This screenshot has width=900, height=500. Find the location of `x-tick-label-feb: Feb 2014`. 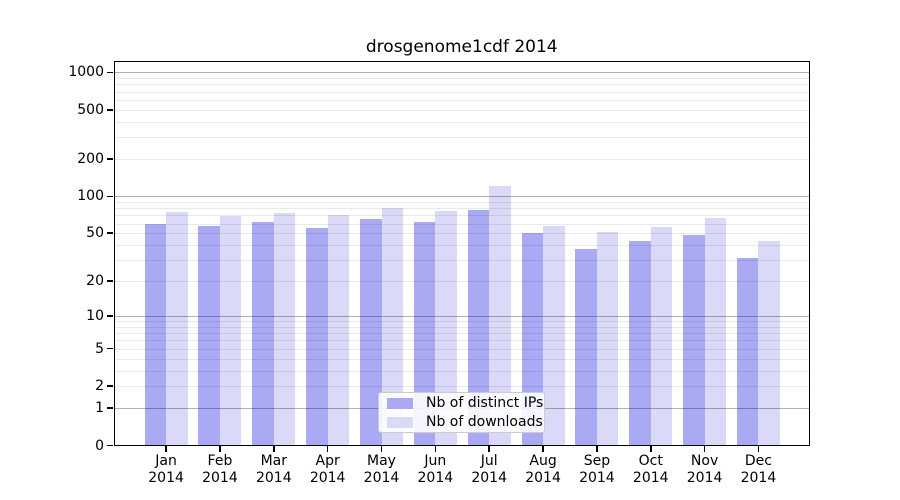

x-tick-label-feb: Feb 2014 is located at coordinates (220, 470).